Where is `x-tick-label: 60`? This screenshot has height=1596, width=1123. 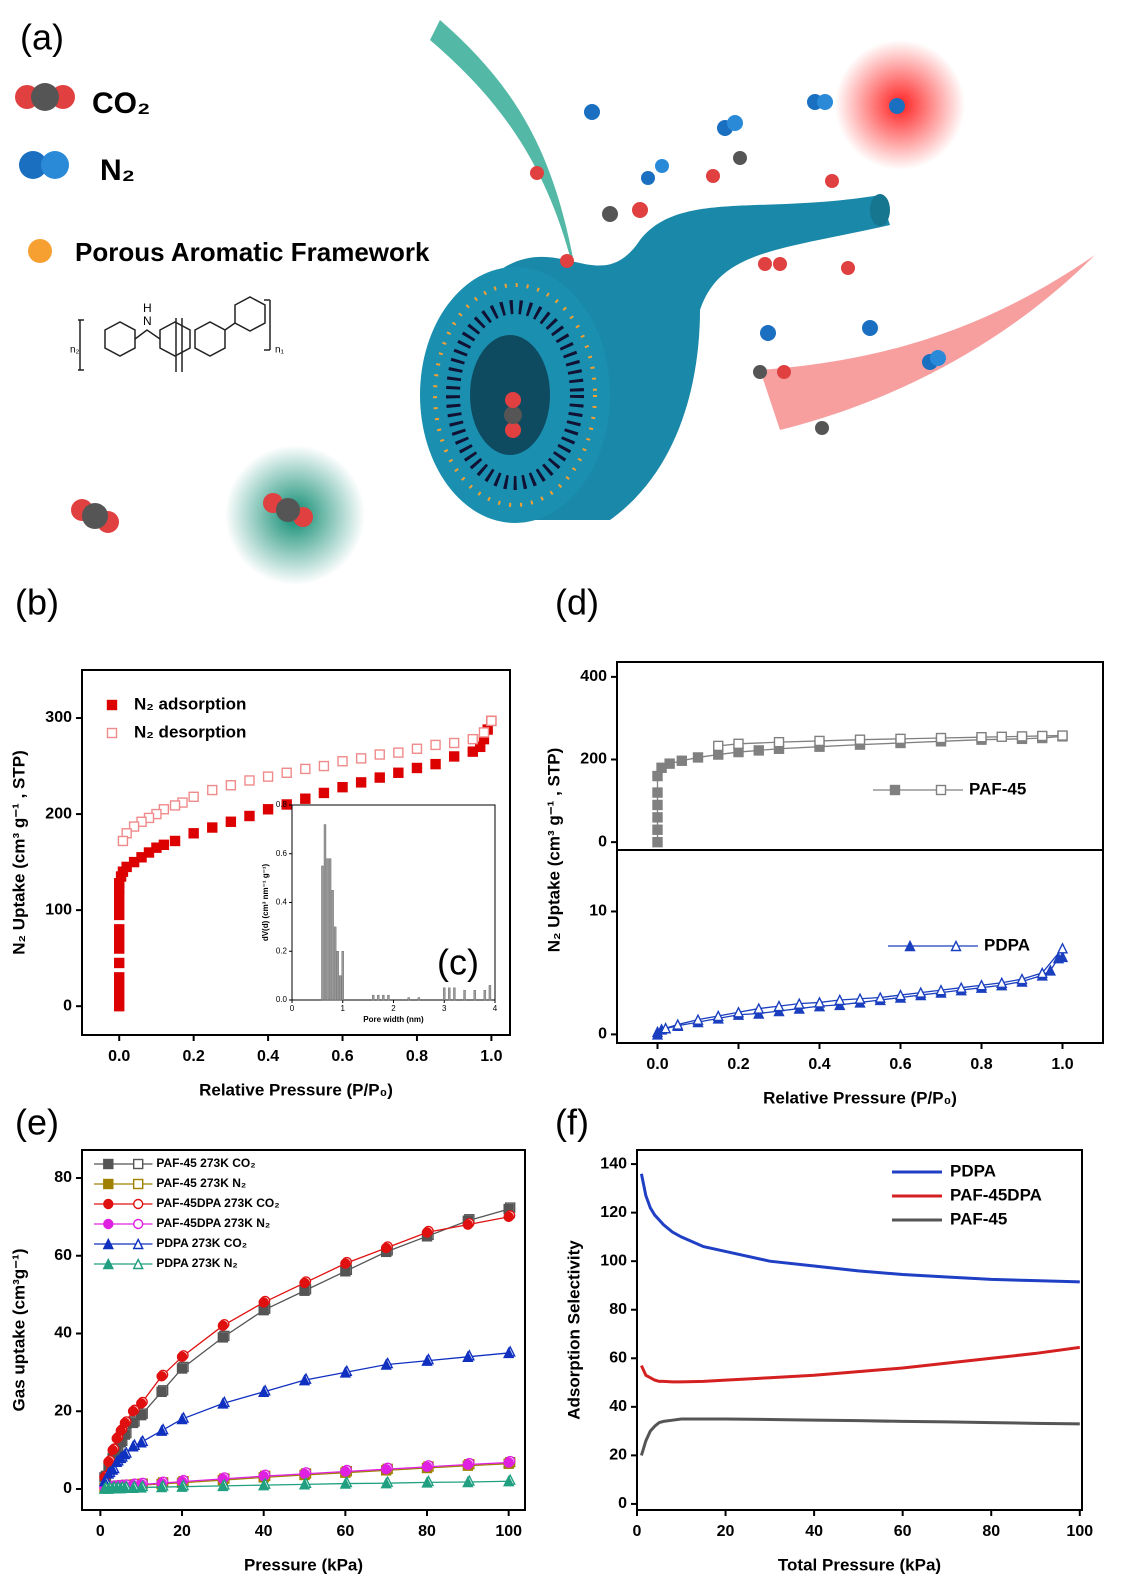 x-tick-label: 60 is located at coordinates (903, 1531).